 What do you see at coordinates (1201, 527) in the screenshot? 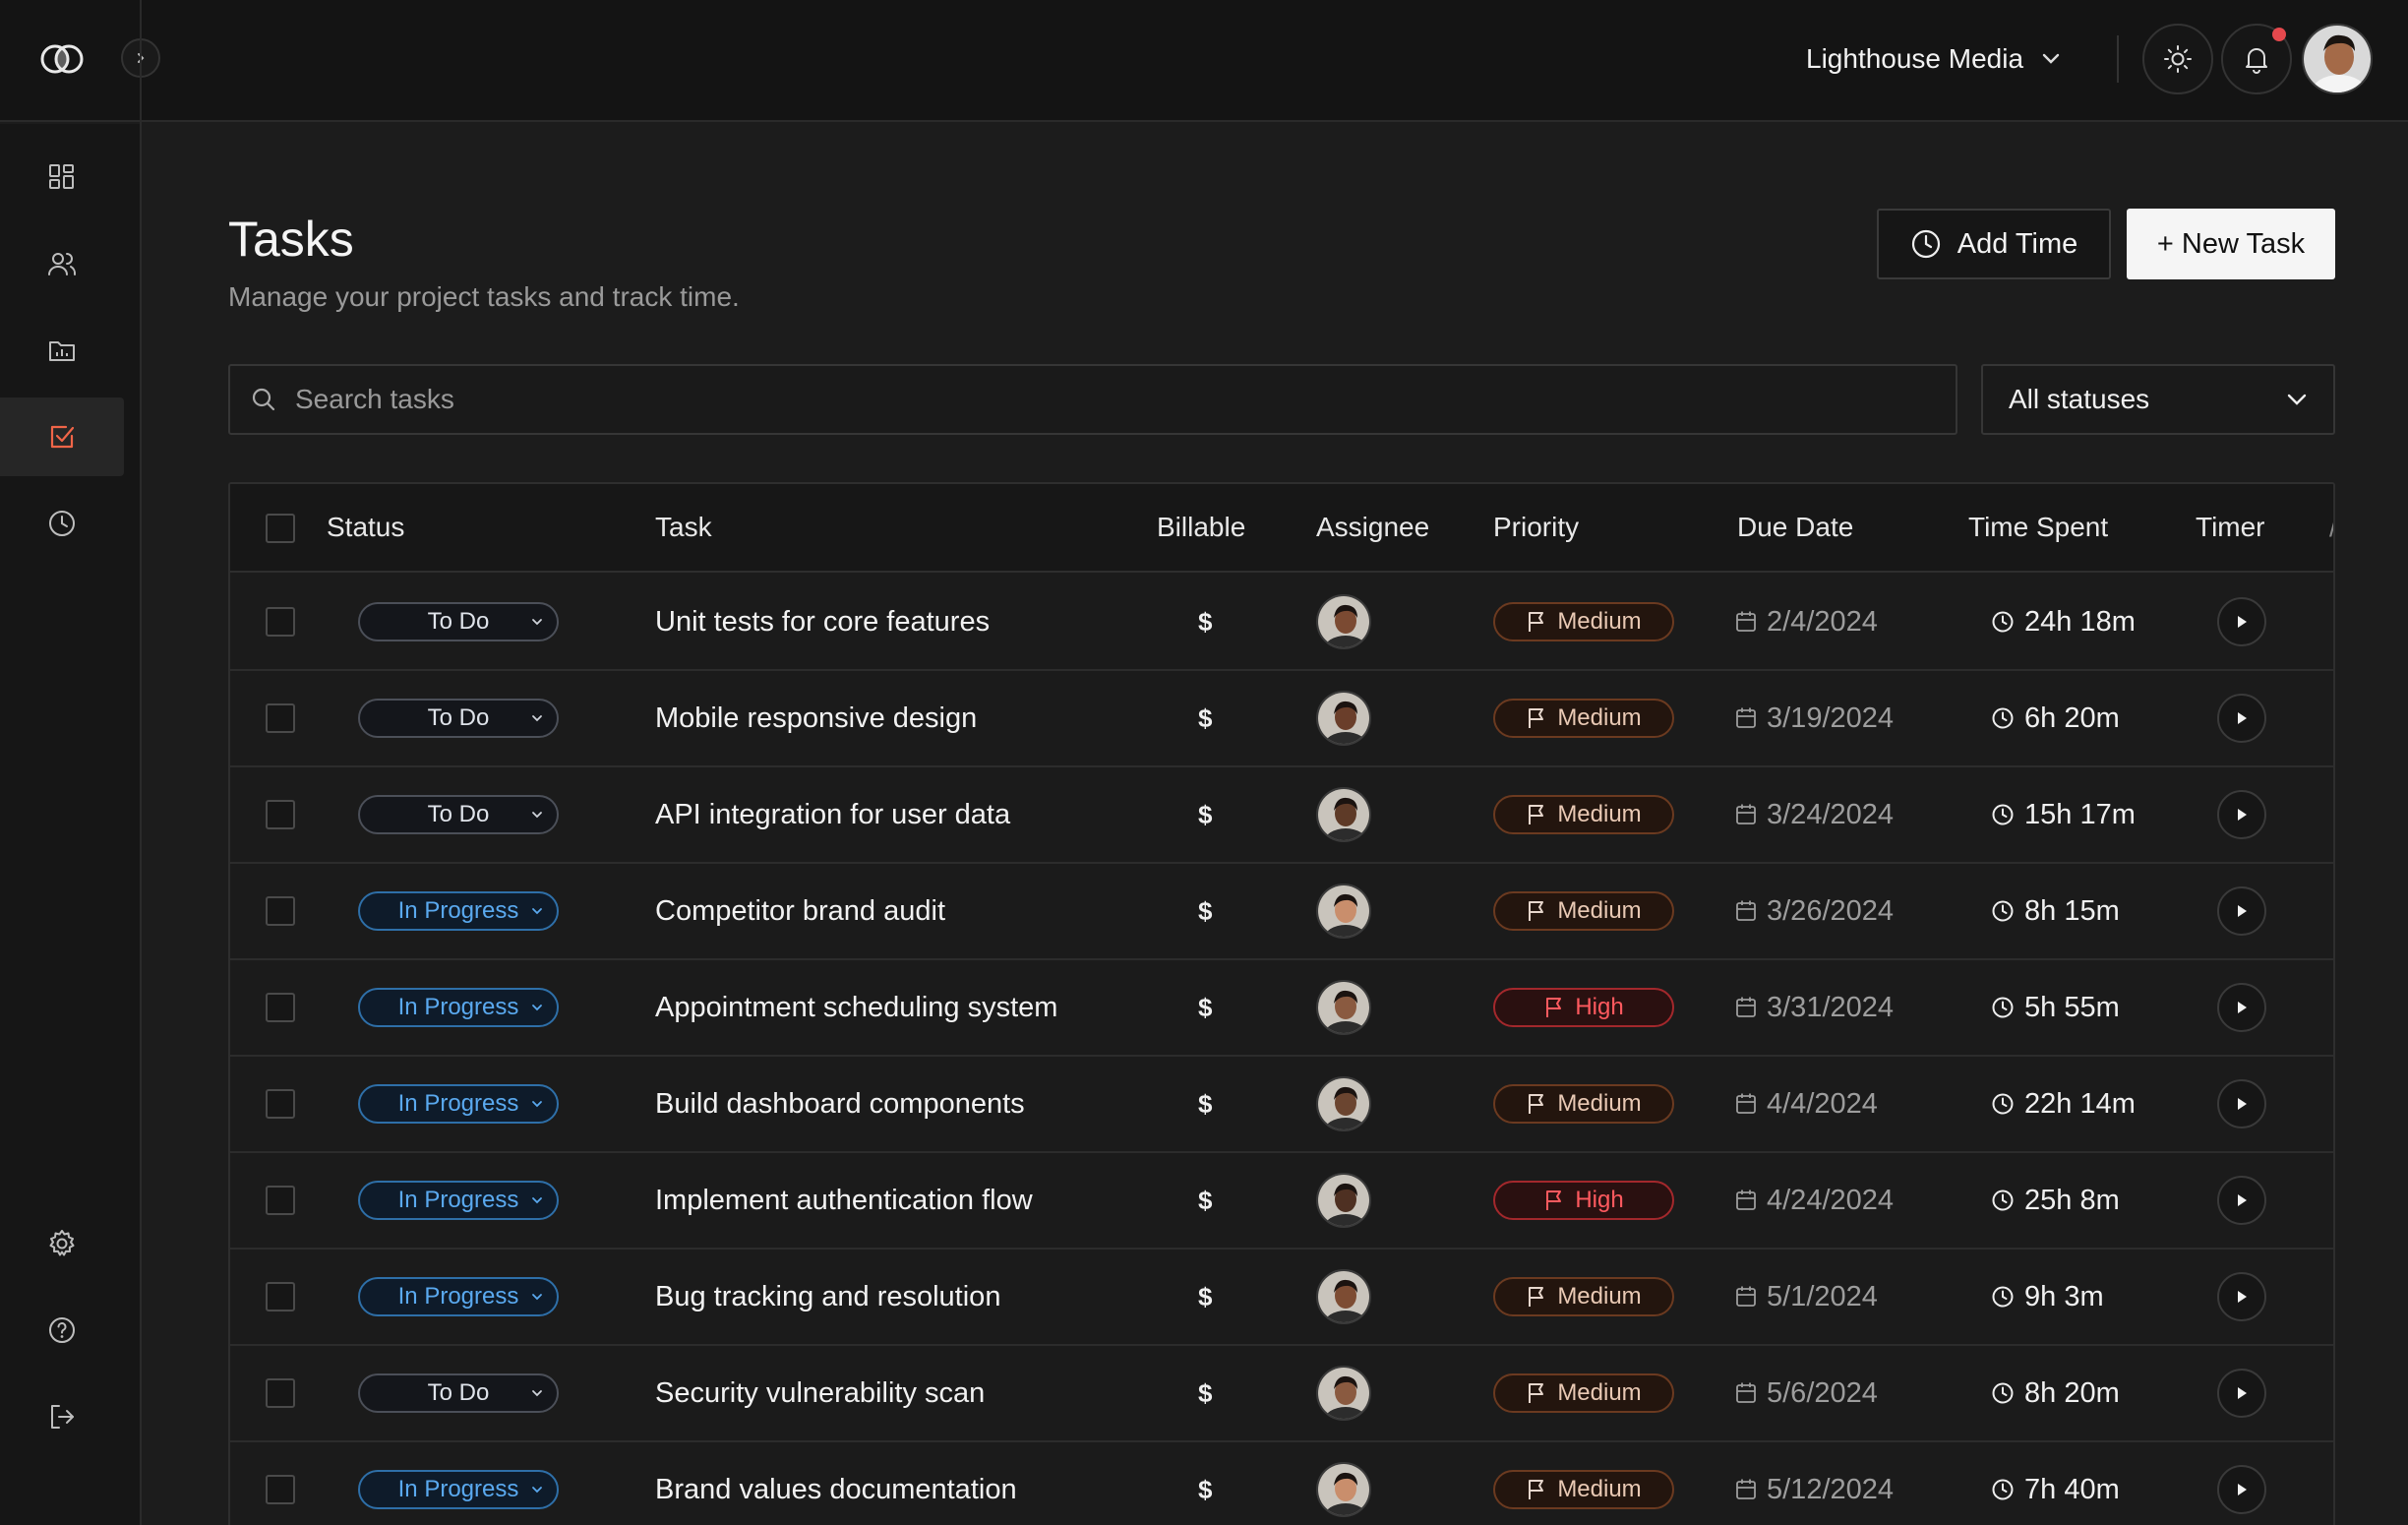
I see `column-header-billable: Billable` at bounding box center [1201, 527].